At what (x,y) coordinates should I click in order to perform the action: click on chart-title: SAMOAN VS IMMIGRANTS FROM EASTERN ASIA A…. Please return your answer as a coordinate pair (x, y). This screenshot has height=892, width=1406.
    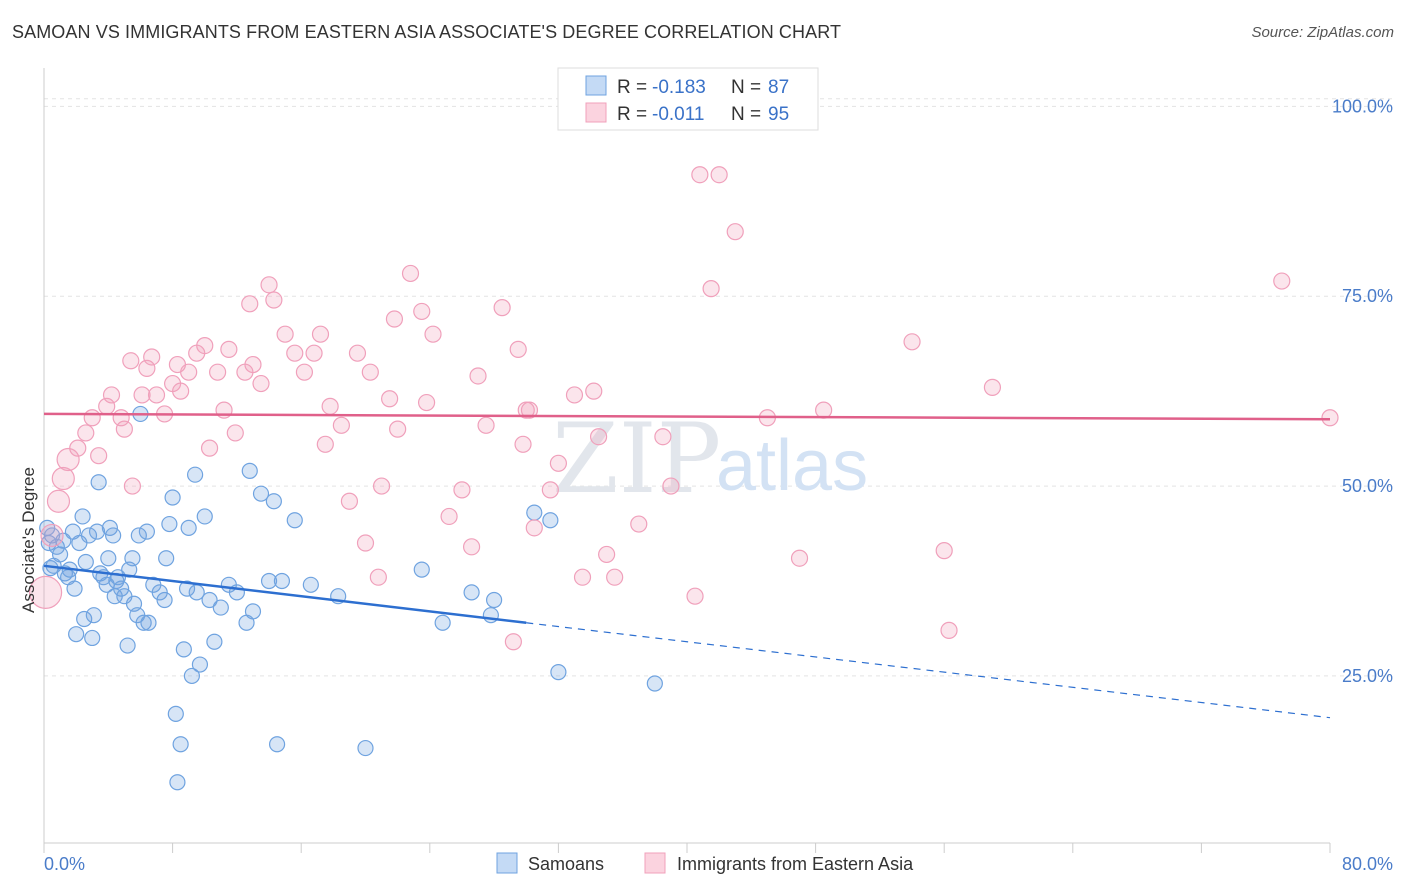
    Looking at the image, I should click on (427, 32).